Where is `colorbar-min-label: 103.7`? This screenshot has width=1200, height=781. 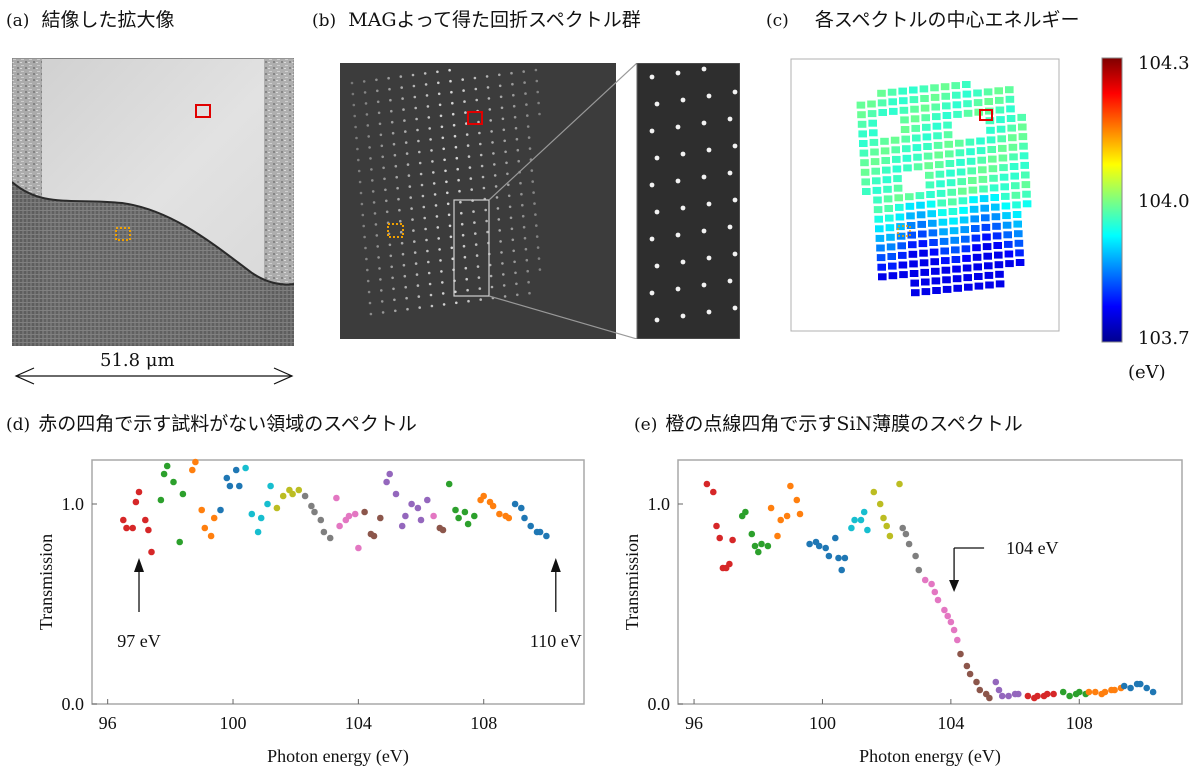
colorbar-min-label: 103.7 is located at coordinates (1164, 338).